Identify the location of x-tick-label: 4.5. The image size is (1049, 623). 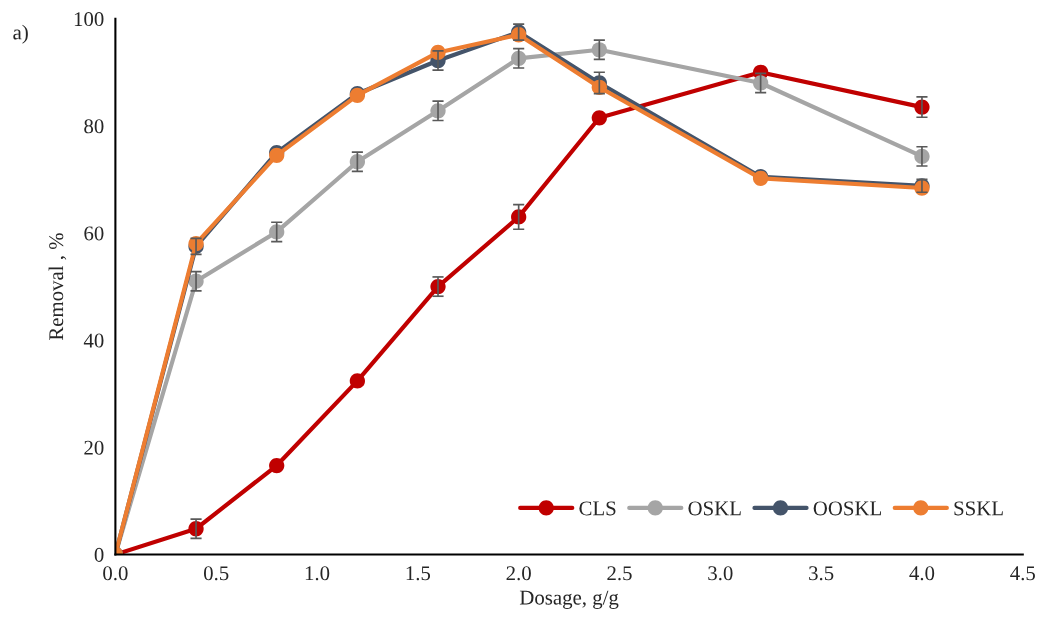
(1022, 573).